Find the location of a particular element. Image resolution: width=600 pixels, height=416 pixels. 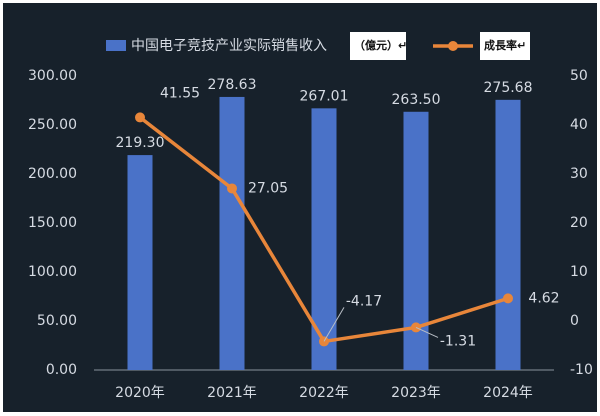

right-axis-tick-label: -10 is located at coordinates (581, 370).